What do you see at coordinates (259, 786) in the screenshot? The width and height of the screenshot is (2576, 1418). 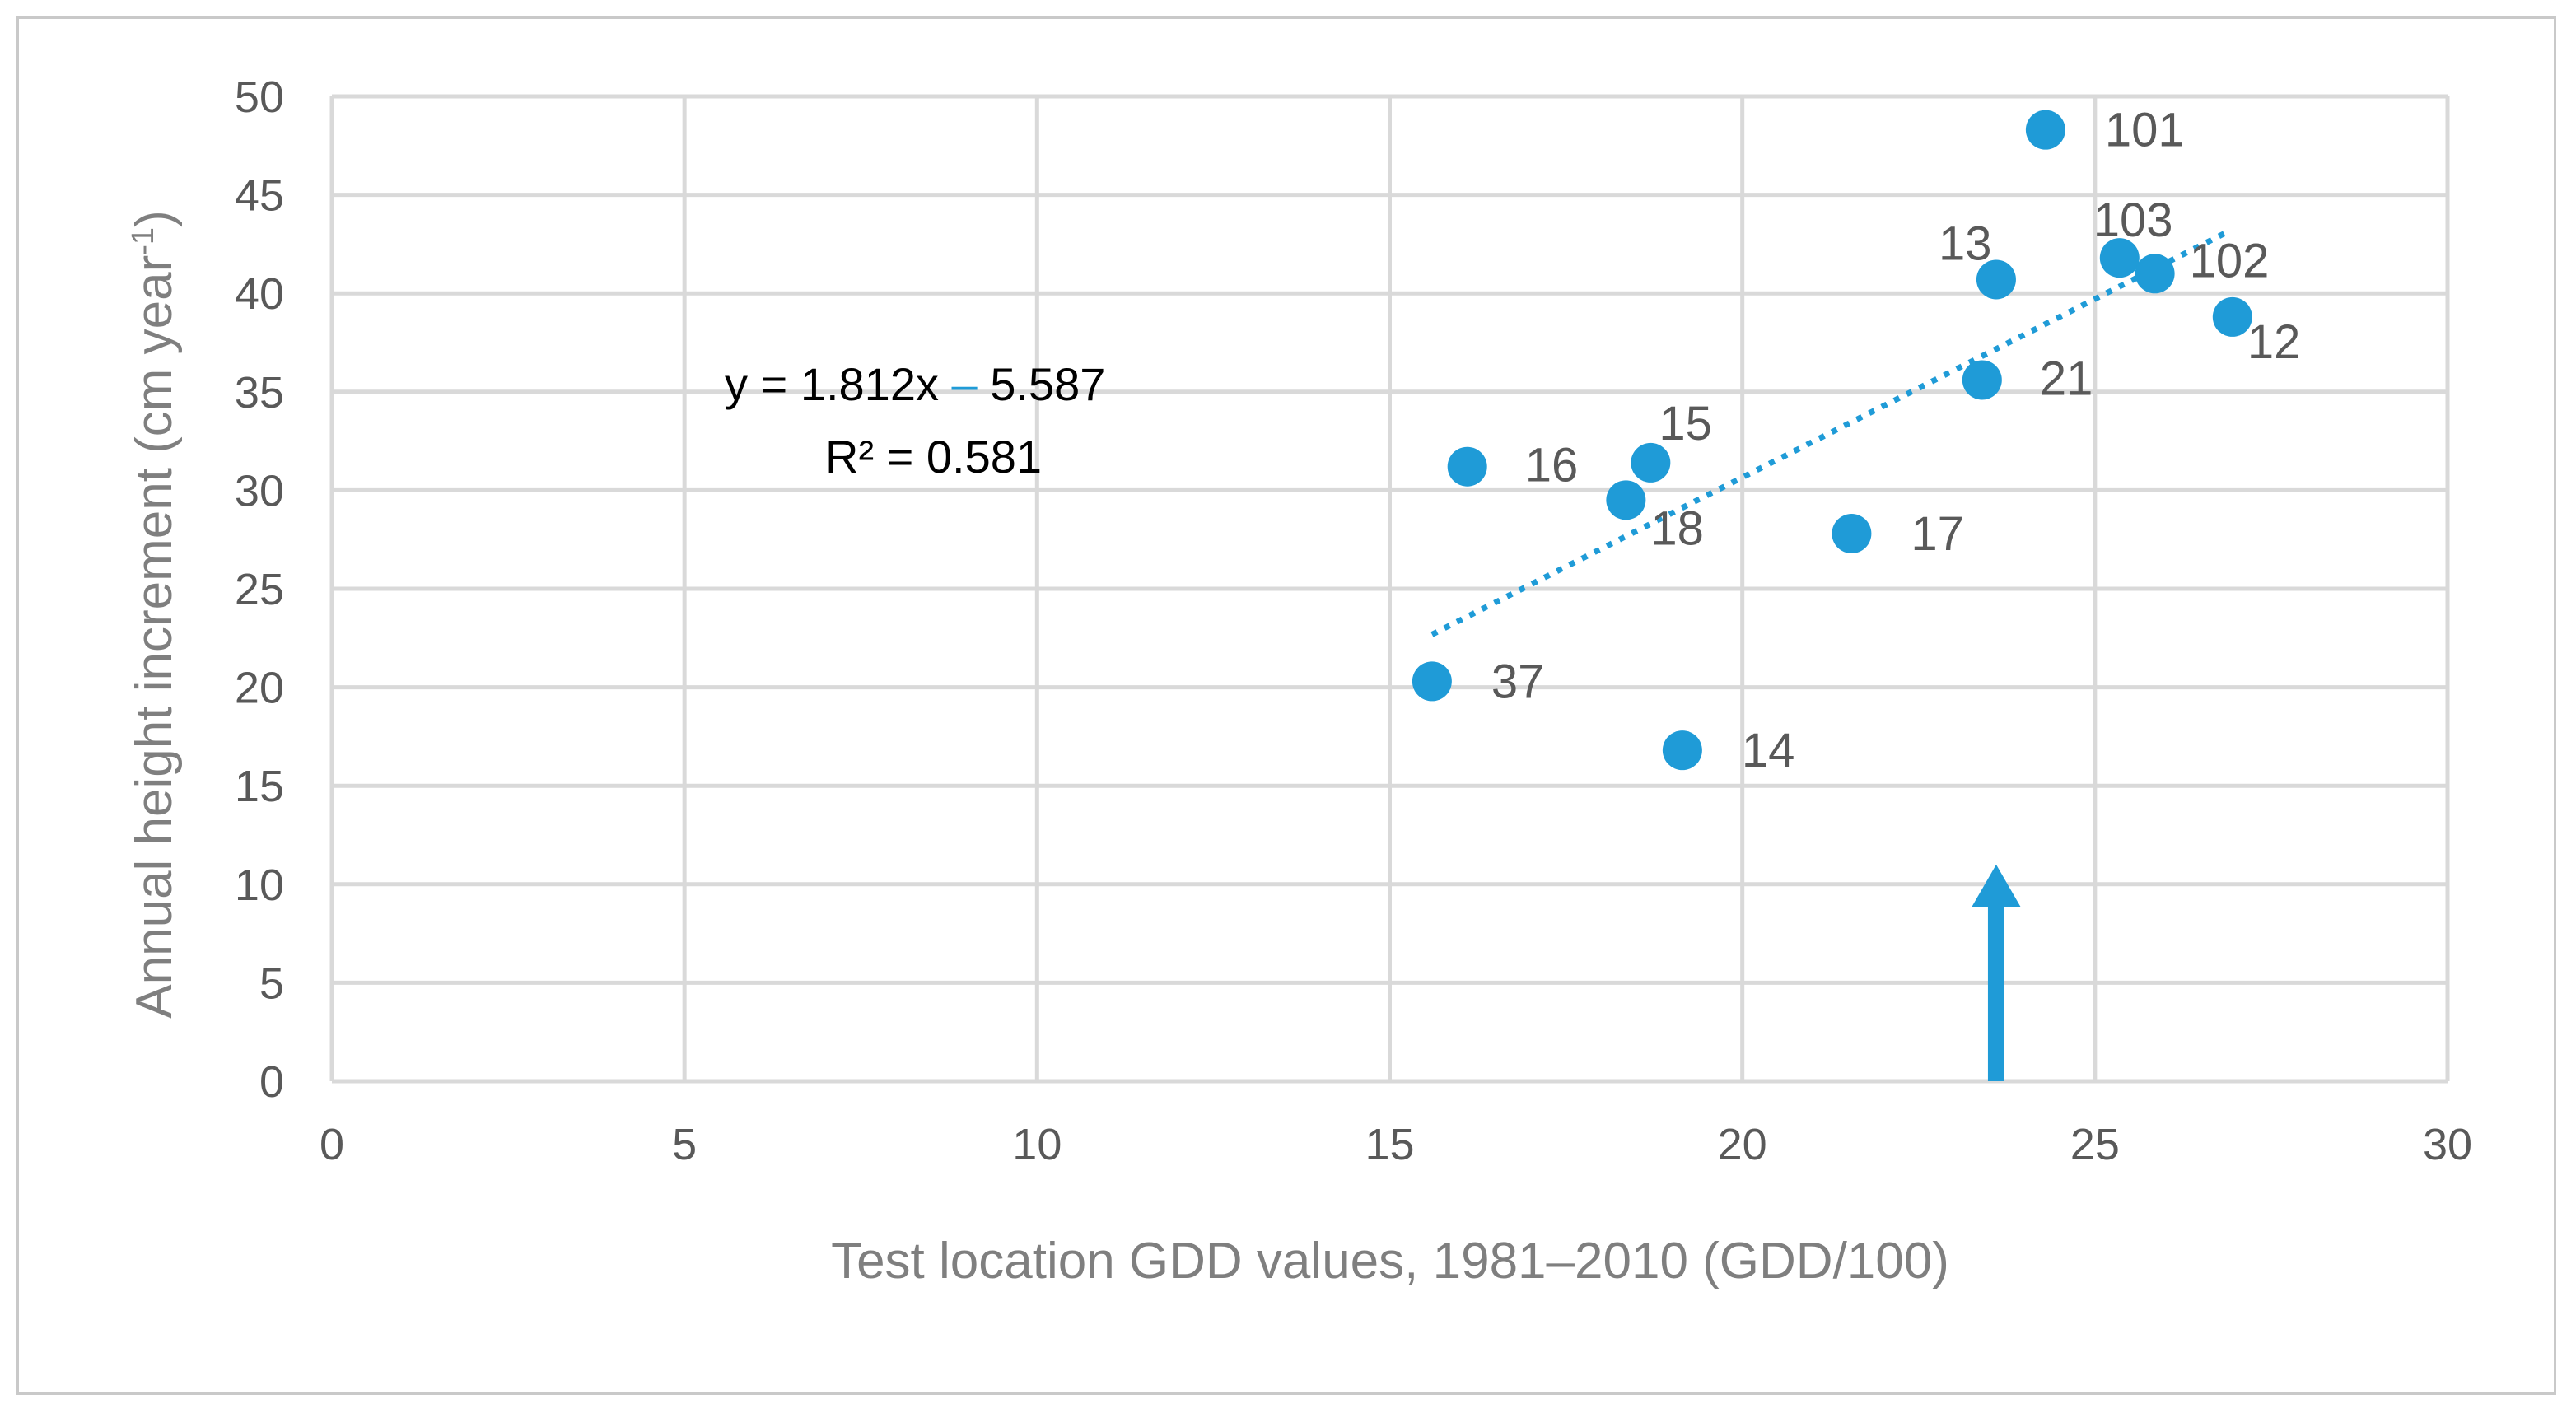 I see `y-tick-label-15: 15` at bounding box center [259, 786].